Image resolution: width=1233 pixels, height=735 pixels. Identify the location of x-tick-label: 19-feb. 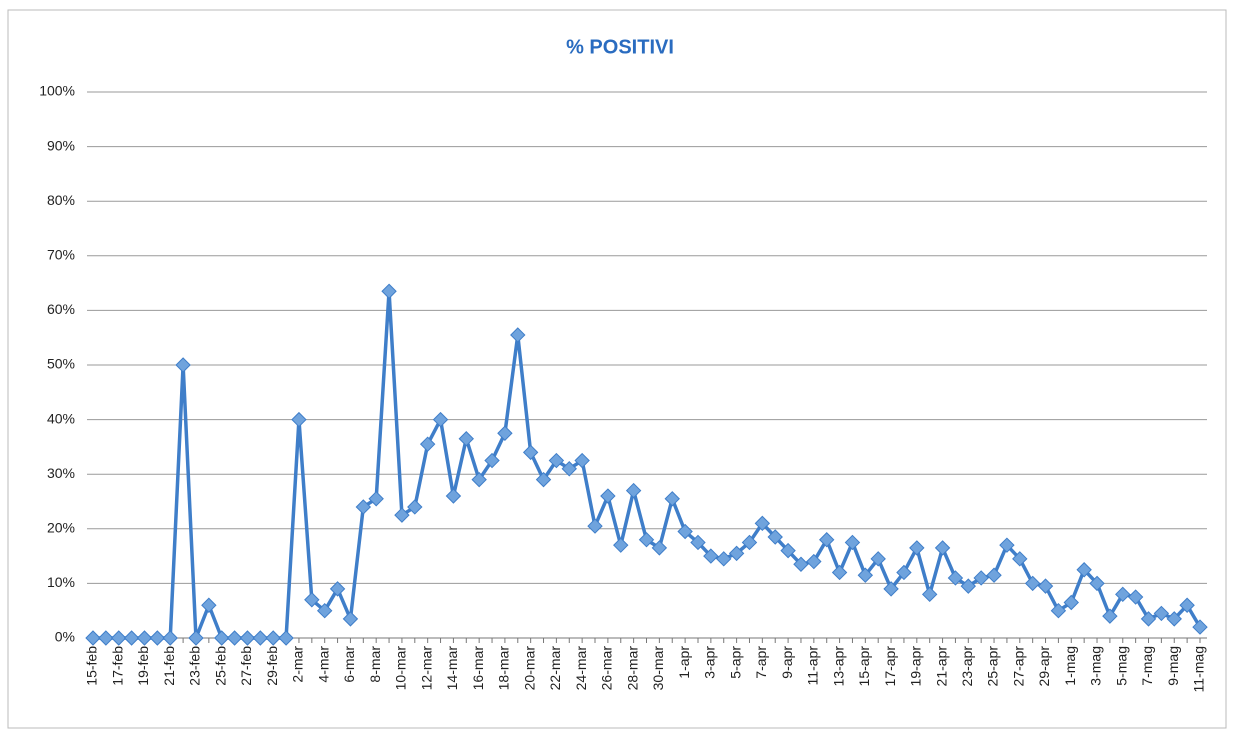
(143, 666).